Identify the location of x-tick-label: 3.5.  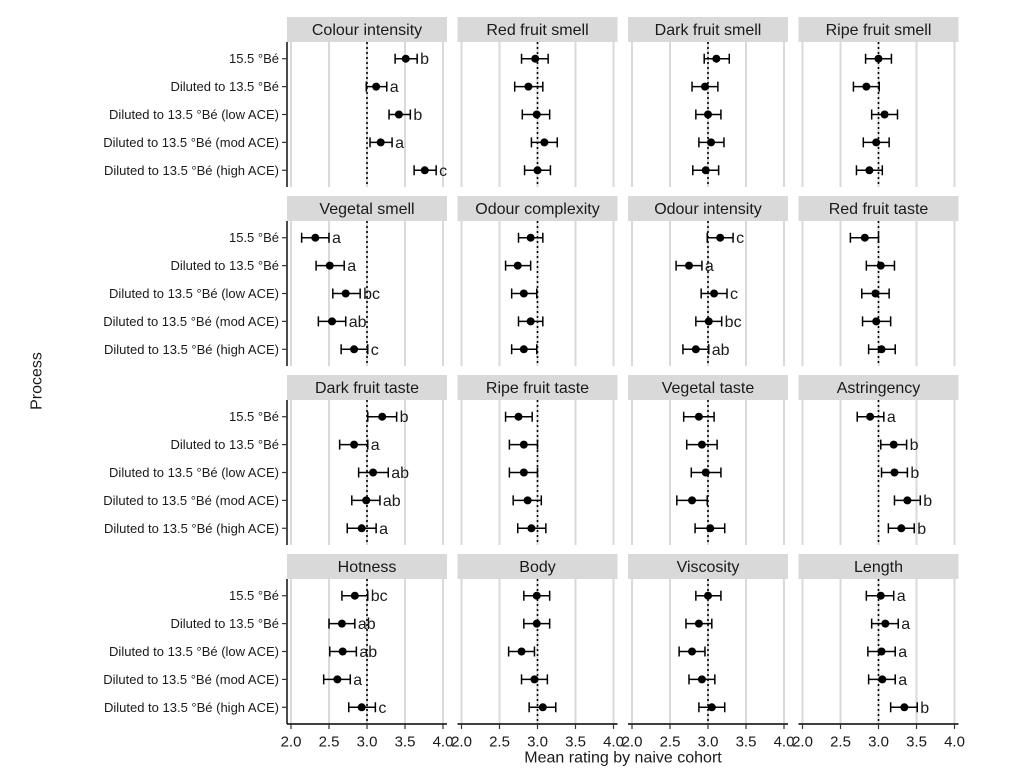
(405, 742).